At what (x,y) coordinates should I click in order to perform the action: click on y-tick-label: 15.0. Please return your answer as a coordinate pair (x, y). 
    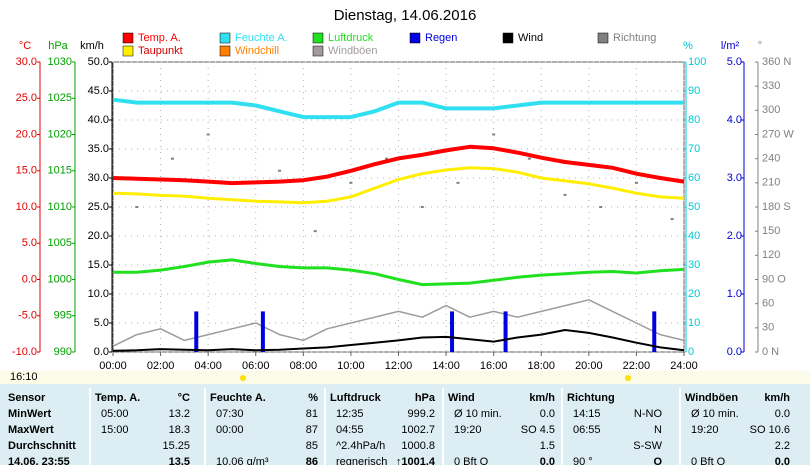
    Looking at the image, I should click on (98, 265).